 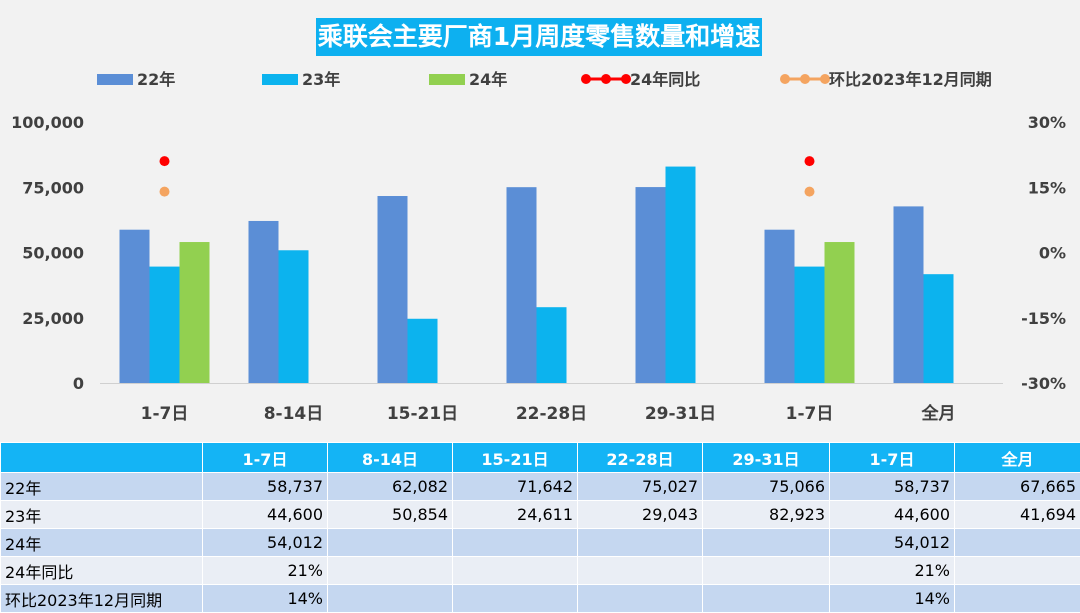 What do you see at coordinates (892, 515) in the screenshot?
I see `table-cell: 44,600` at bounding box center [892, 515].